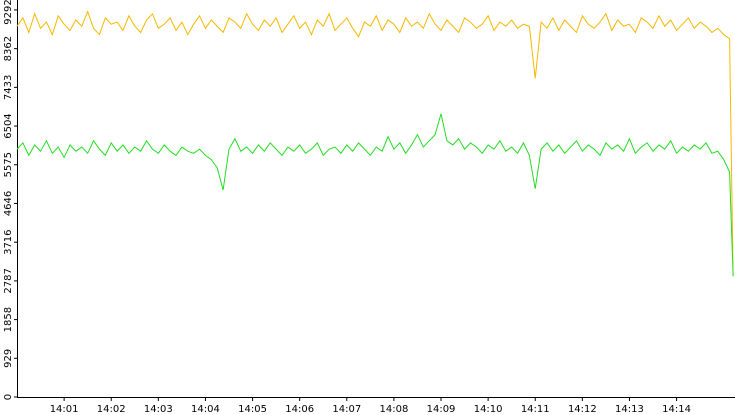 The image size is (735, 415). I want to click on x-tick-label: 14:01, so click(64, 409).